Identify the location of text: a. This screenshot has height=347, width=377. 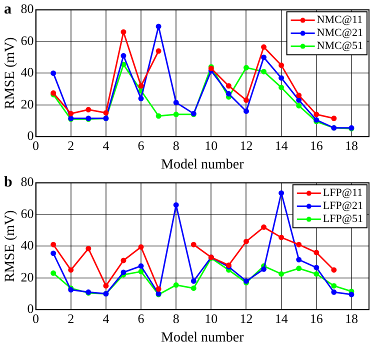
(8, 9).